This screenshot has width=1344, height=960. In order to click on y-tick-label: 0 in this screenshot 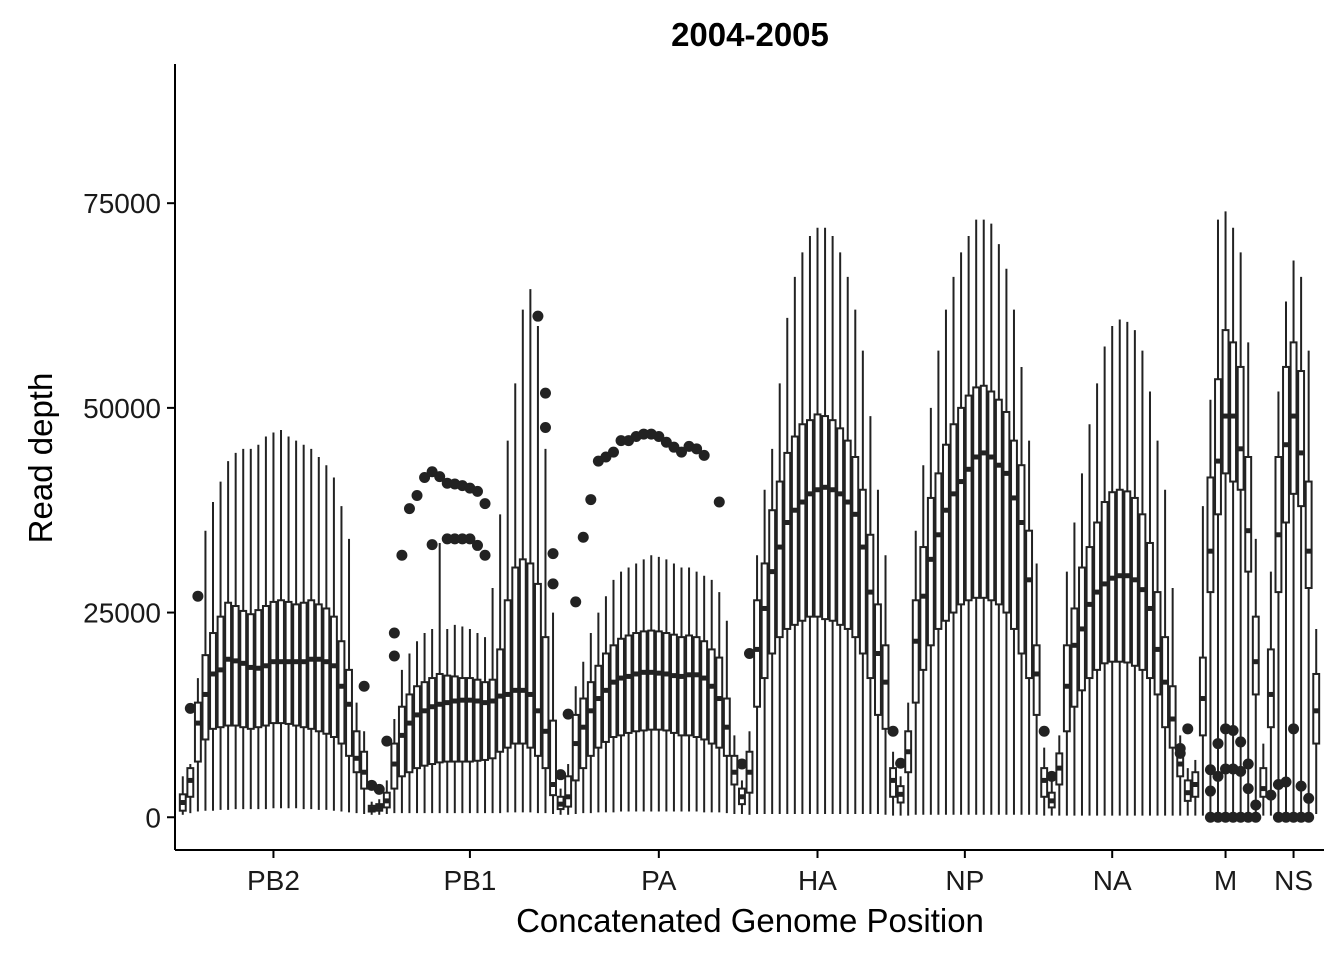, I will do `click(153, 817)`.